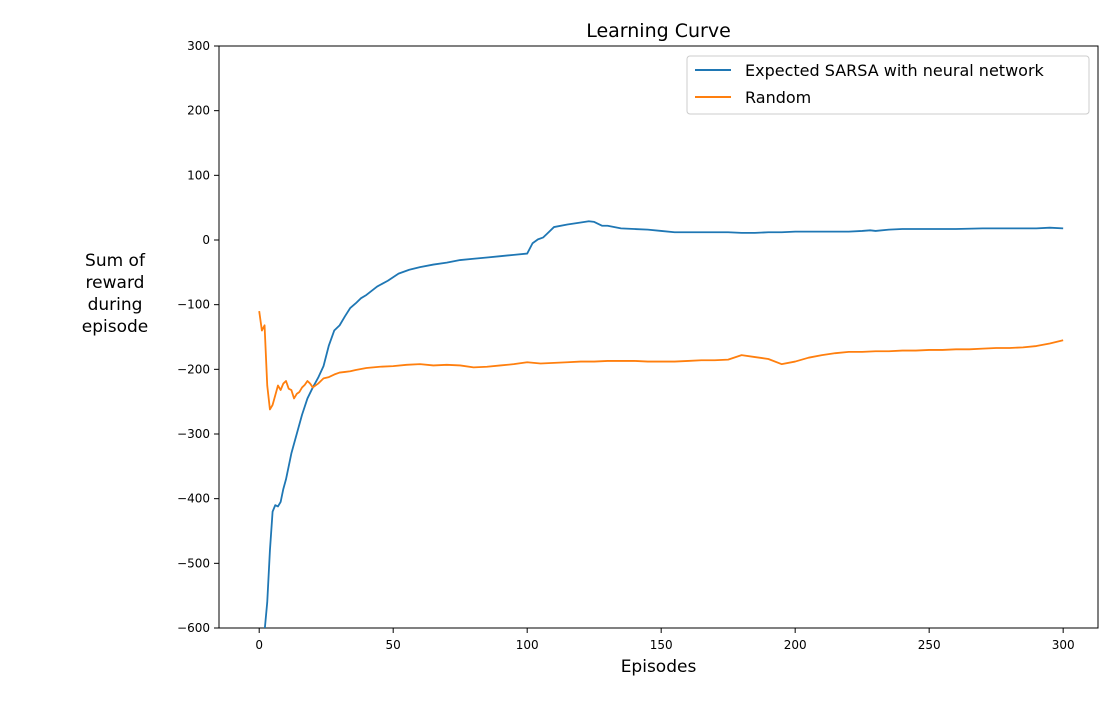 Image resolution: width=1119 pixels, height=702 pixels. I want to click on y-tick-label: 300, so click(198, 46).